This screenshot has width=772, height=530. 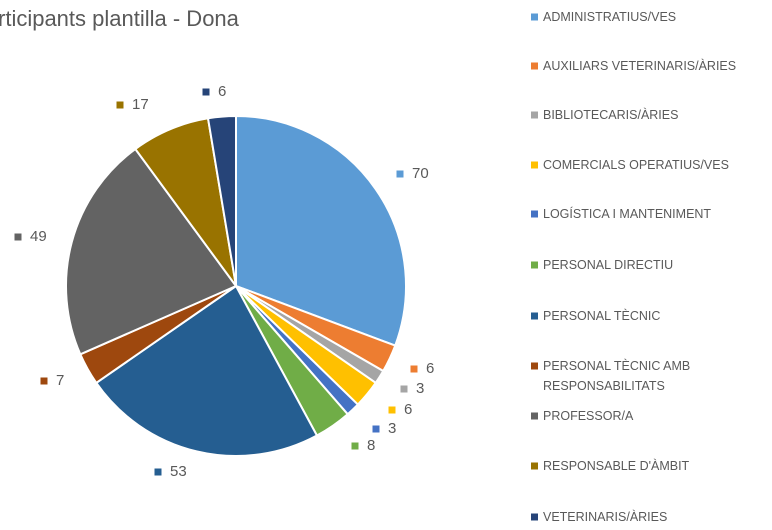 I want to click on legend-label: PERSONAL TÈCNIC AMB RESPONSABILITATS, so click(x=617, y=376).